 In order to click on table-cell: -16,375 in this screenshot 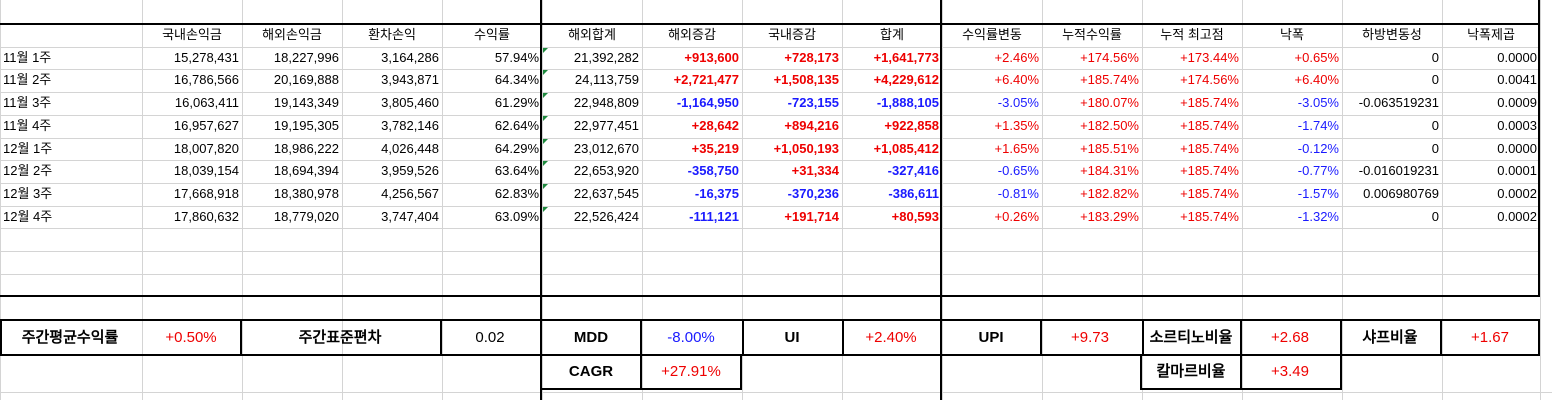, I will do `click(716, 193)`.